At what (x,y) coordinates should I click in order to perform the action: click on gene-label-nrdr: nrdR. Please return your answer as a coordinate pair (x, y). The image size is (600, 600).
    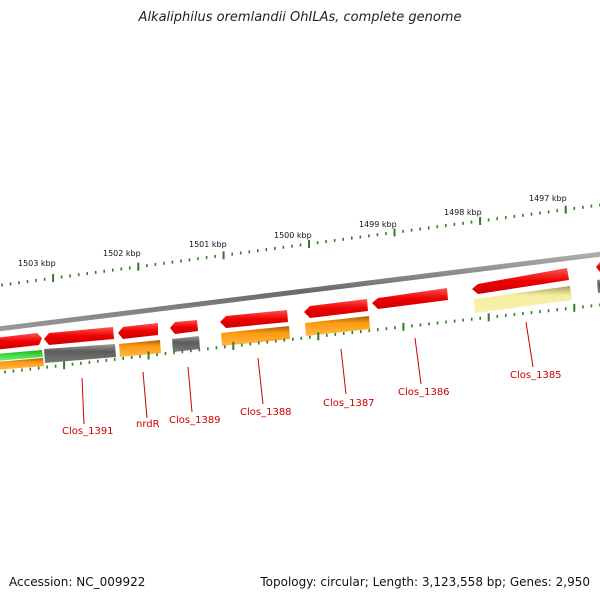
    Looking at the image, I should click on (148, 424).